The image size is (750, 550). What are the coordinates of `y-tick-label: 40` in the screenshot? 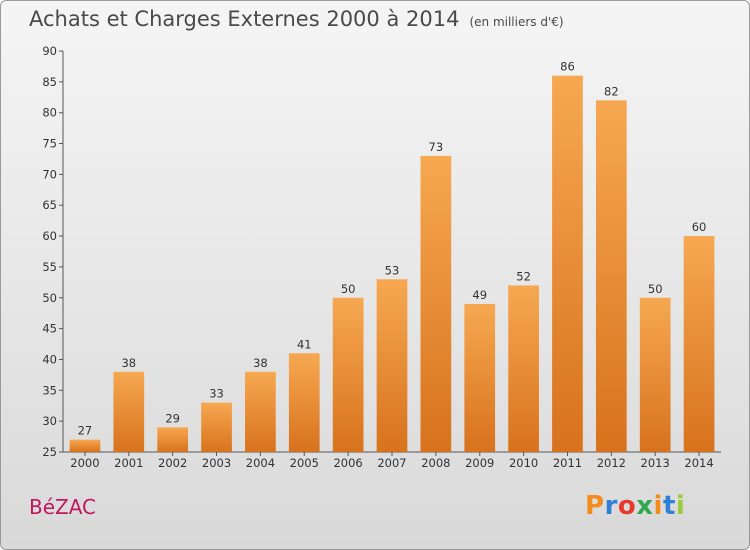 It's located at (49, 359).